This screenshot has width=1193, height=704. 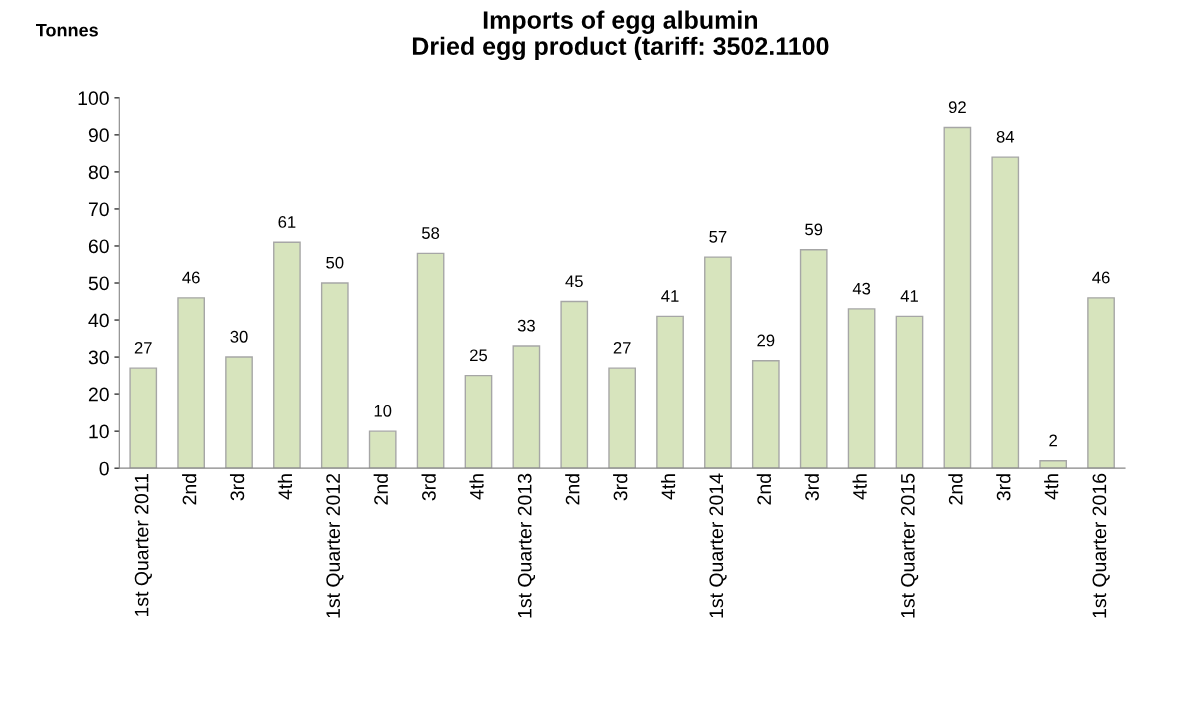 What do you see at coordinates (98, 320) in the screenshot?
I see `y-tick-label: 40` at bounding box center [98, 320].